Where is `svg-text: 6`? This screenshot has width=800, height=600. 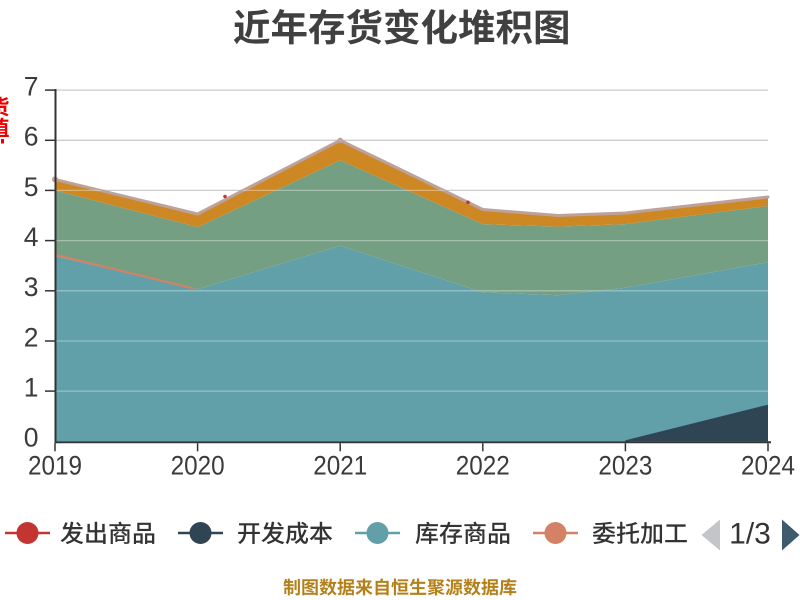 svg-text: 6 is located at coordinates (31, 137).